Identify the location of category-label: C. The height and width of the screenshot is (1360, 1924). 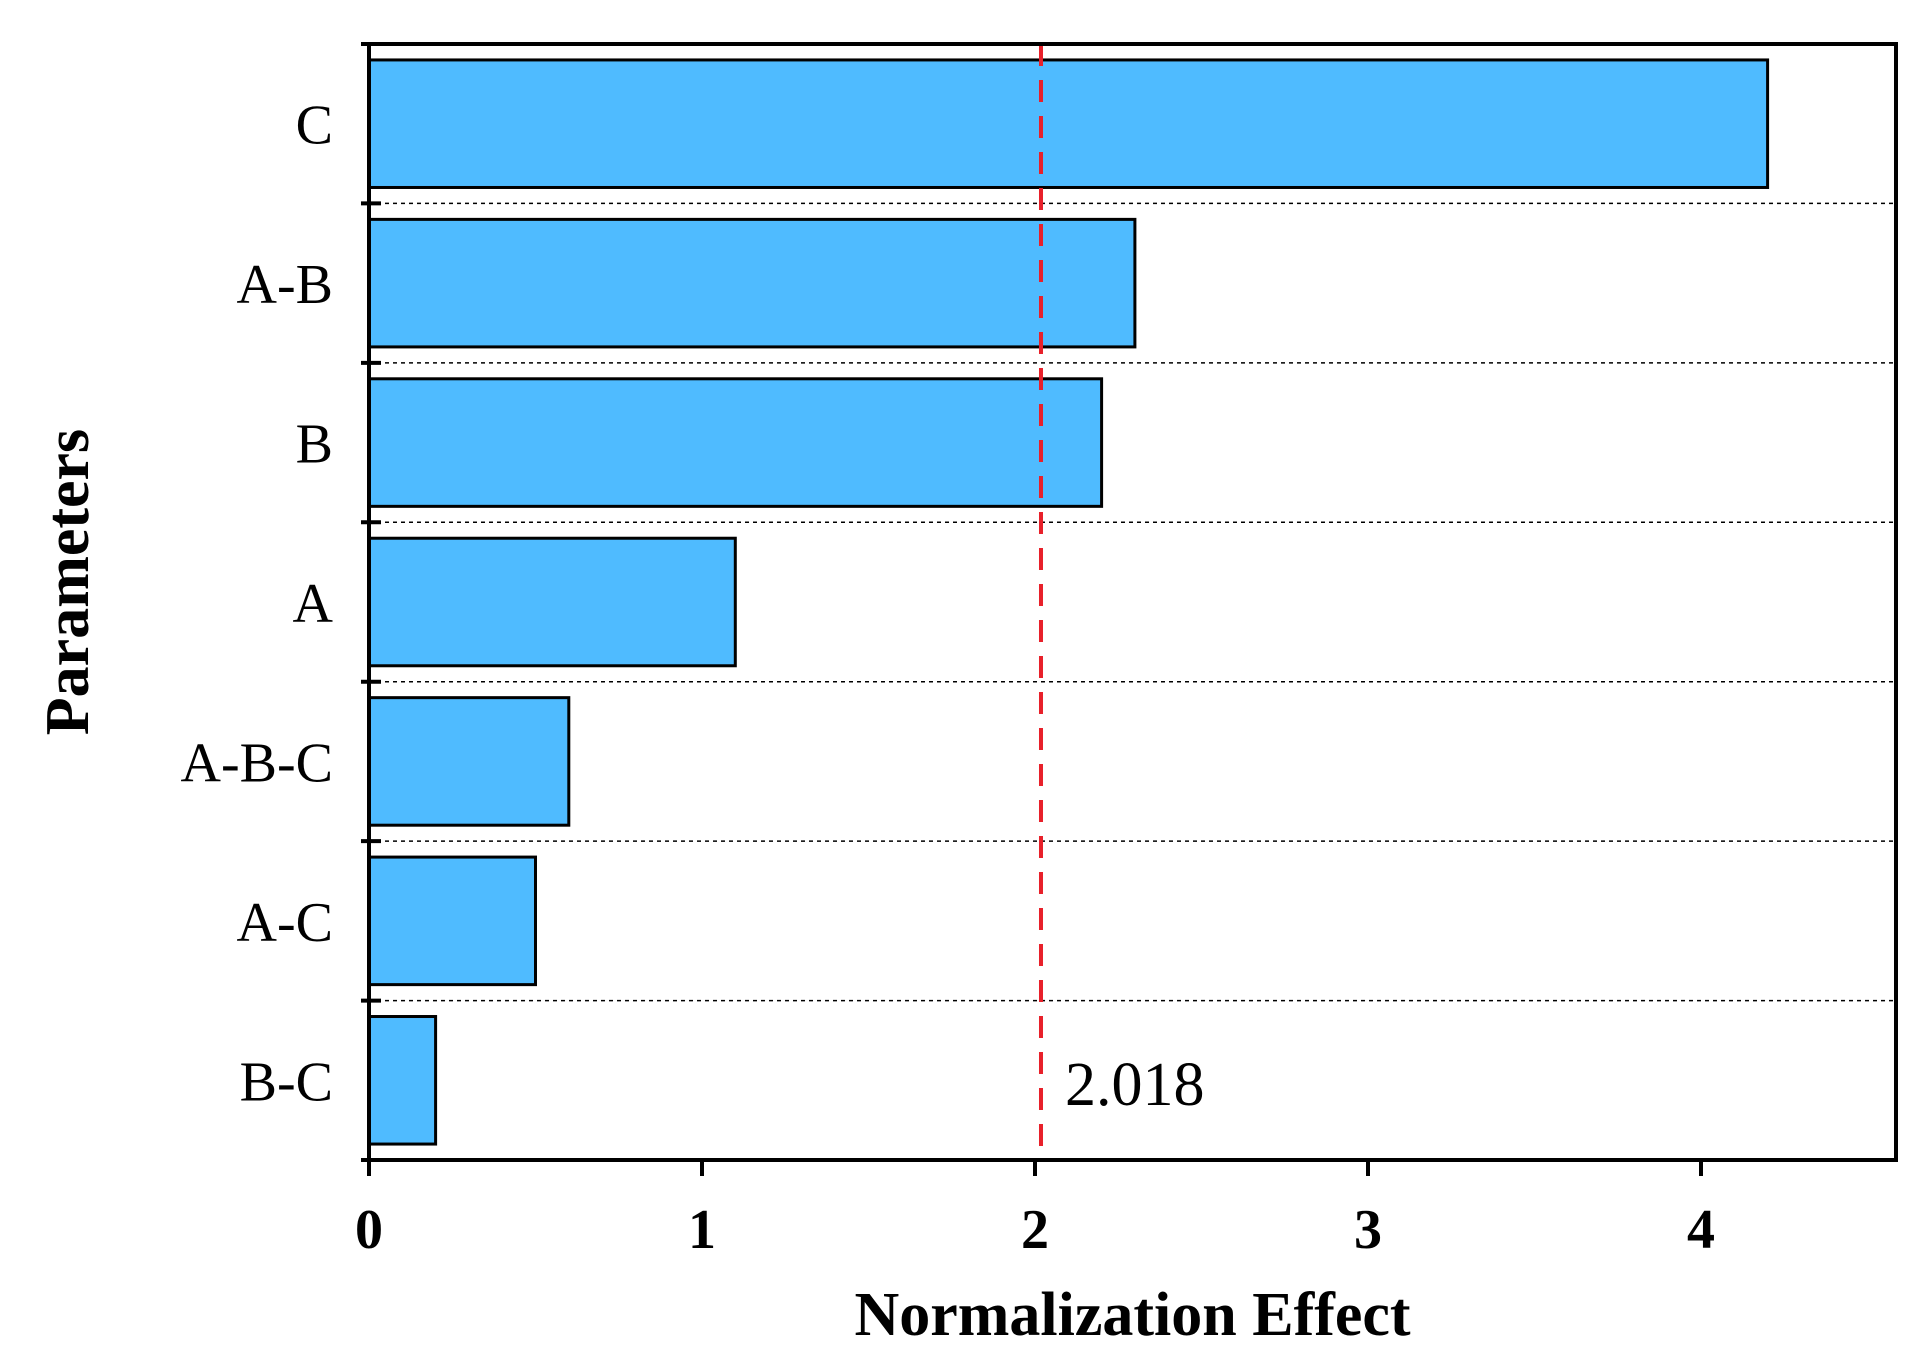
(314, 126).